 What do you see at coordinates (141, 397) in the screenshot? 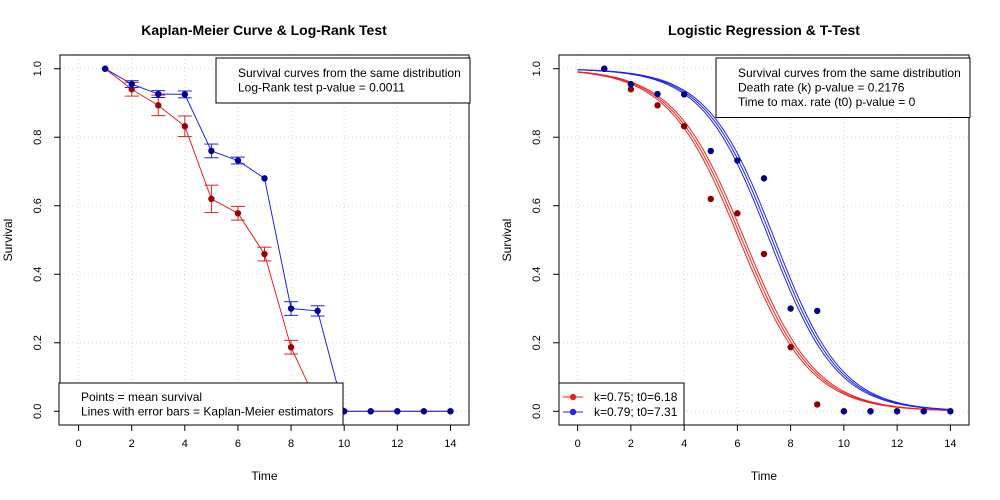
I see `legend-bottom-line: Points = mean survival` at bounding box center [141, 397].